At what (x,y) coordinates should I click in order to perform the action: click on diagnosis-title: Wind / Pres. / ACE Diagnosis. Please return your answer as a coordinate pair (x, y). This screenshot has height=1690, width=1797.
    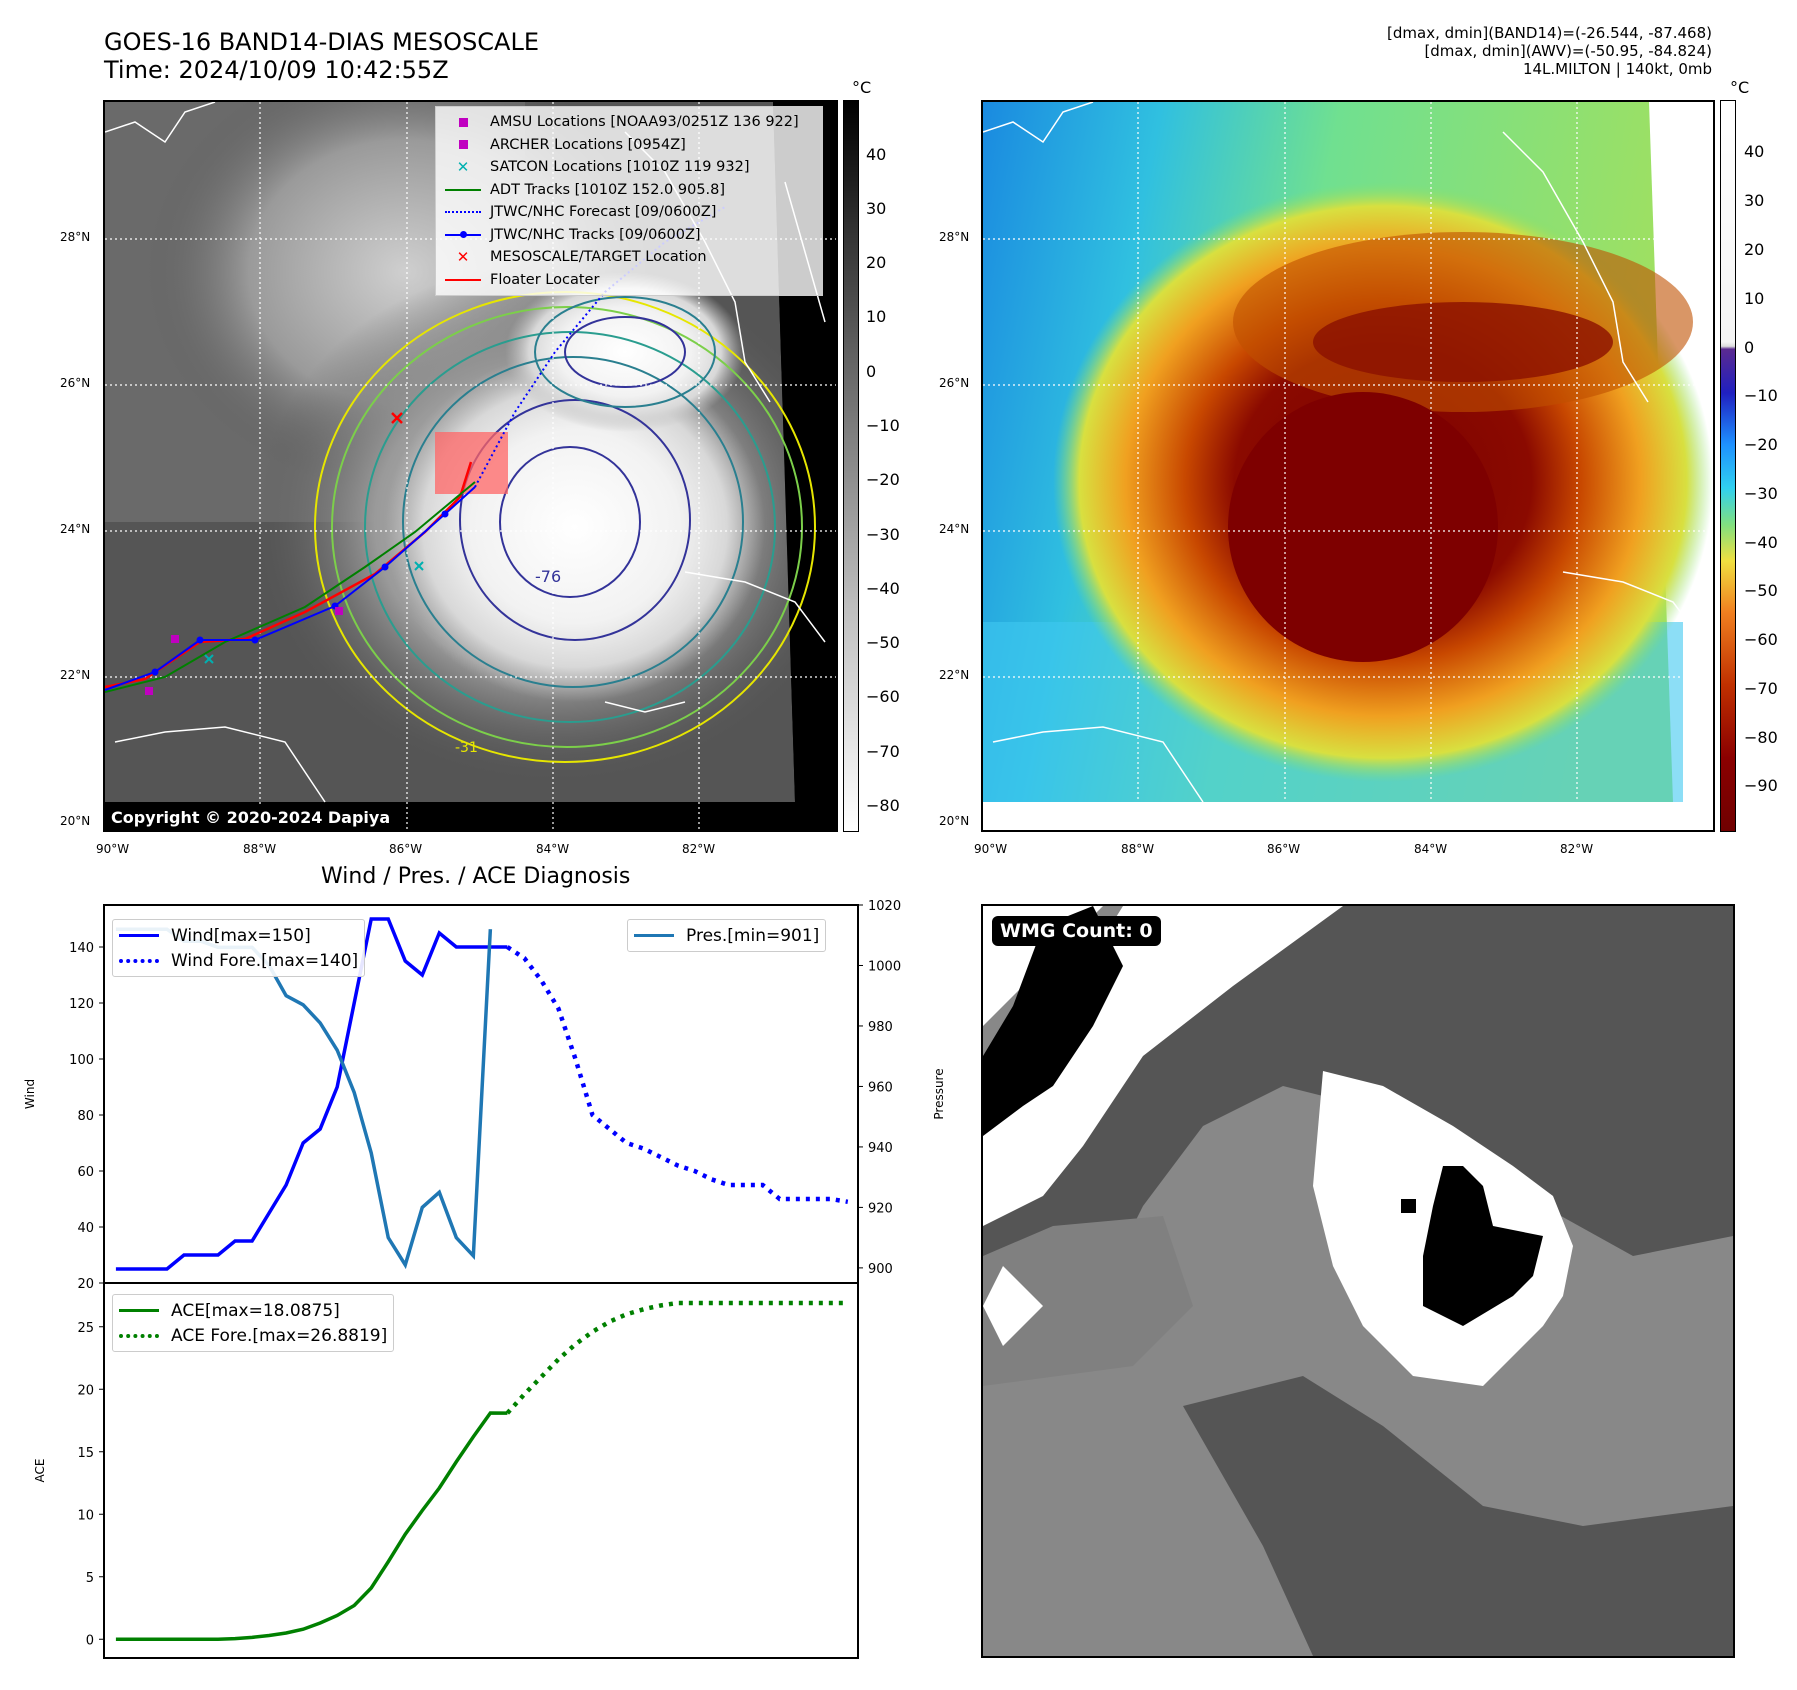
    Looking at the image, I should click on (476, 876).